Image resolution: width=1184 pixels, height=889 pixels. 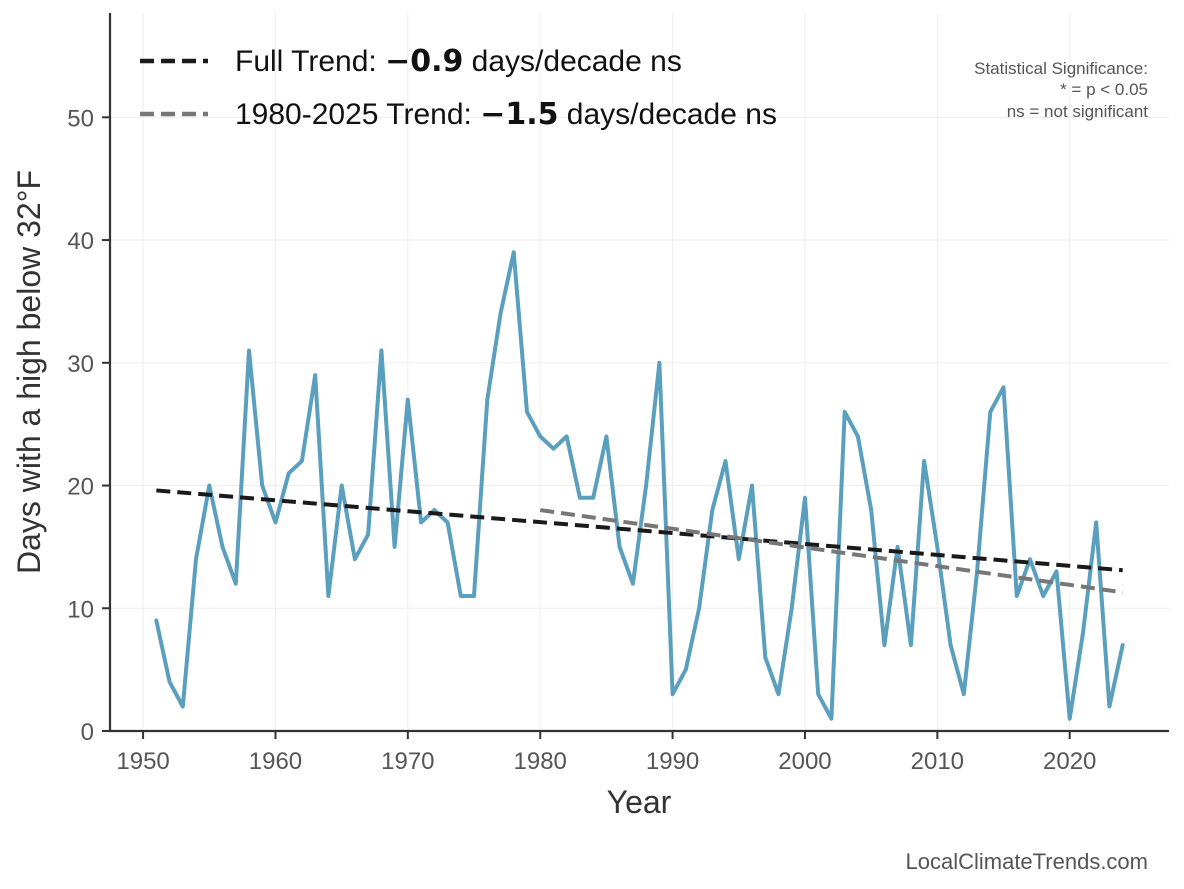 What do you see at coordinates (458, 61) in the screenshot?
I see `legend-label: Full Trend: −0.9 days/decade ns` at bounding box center [458, 61].